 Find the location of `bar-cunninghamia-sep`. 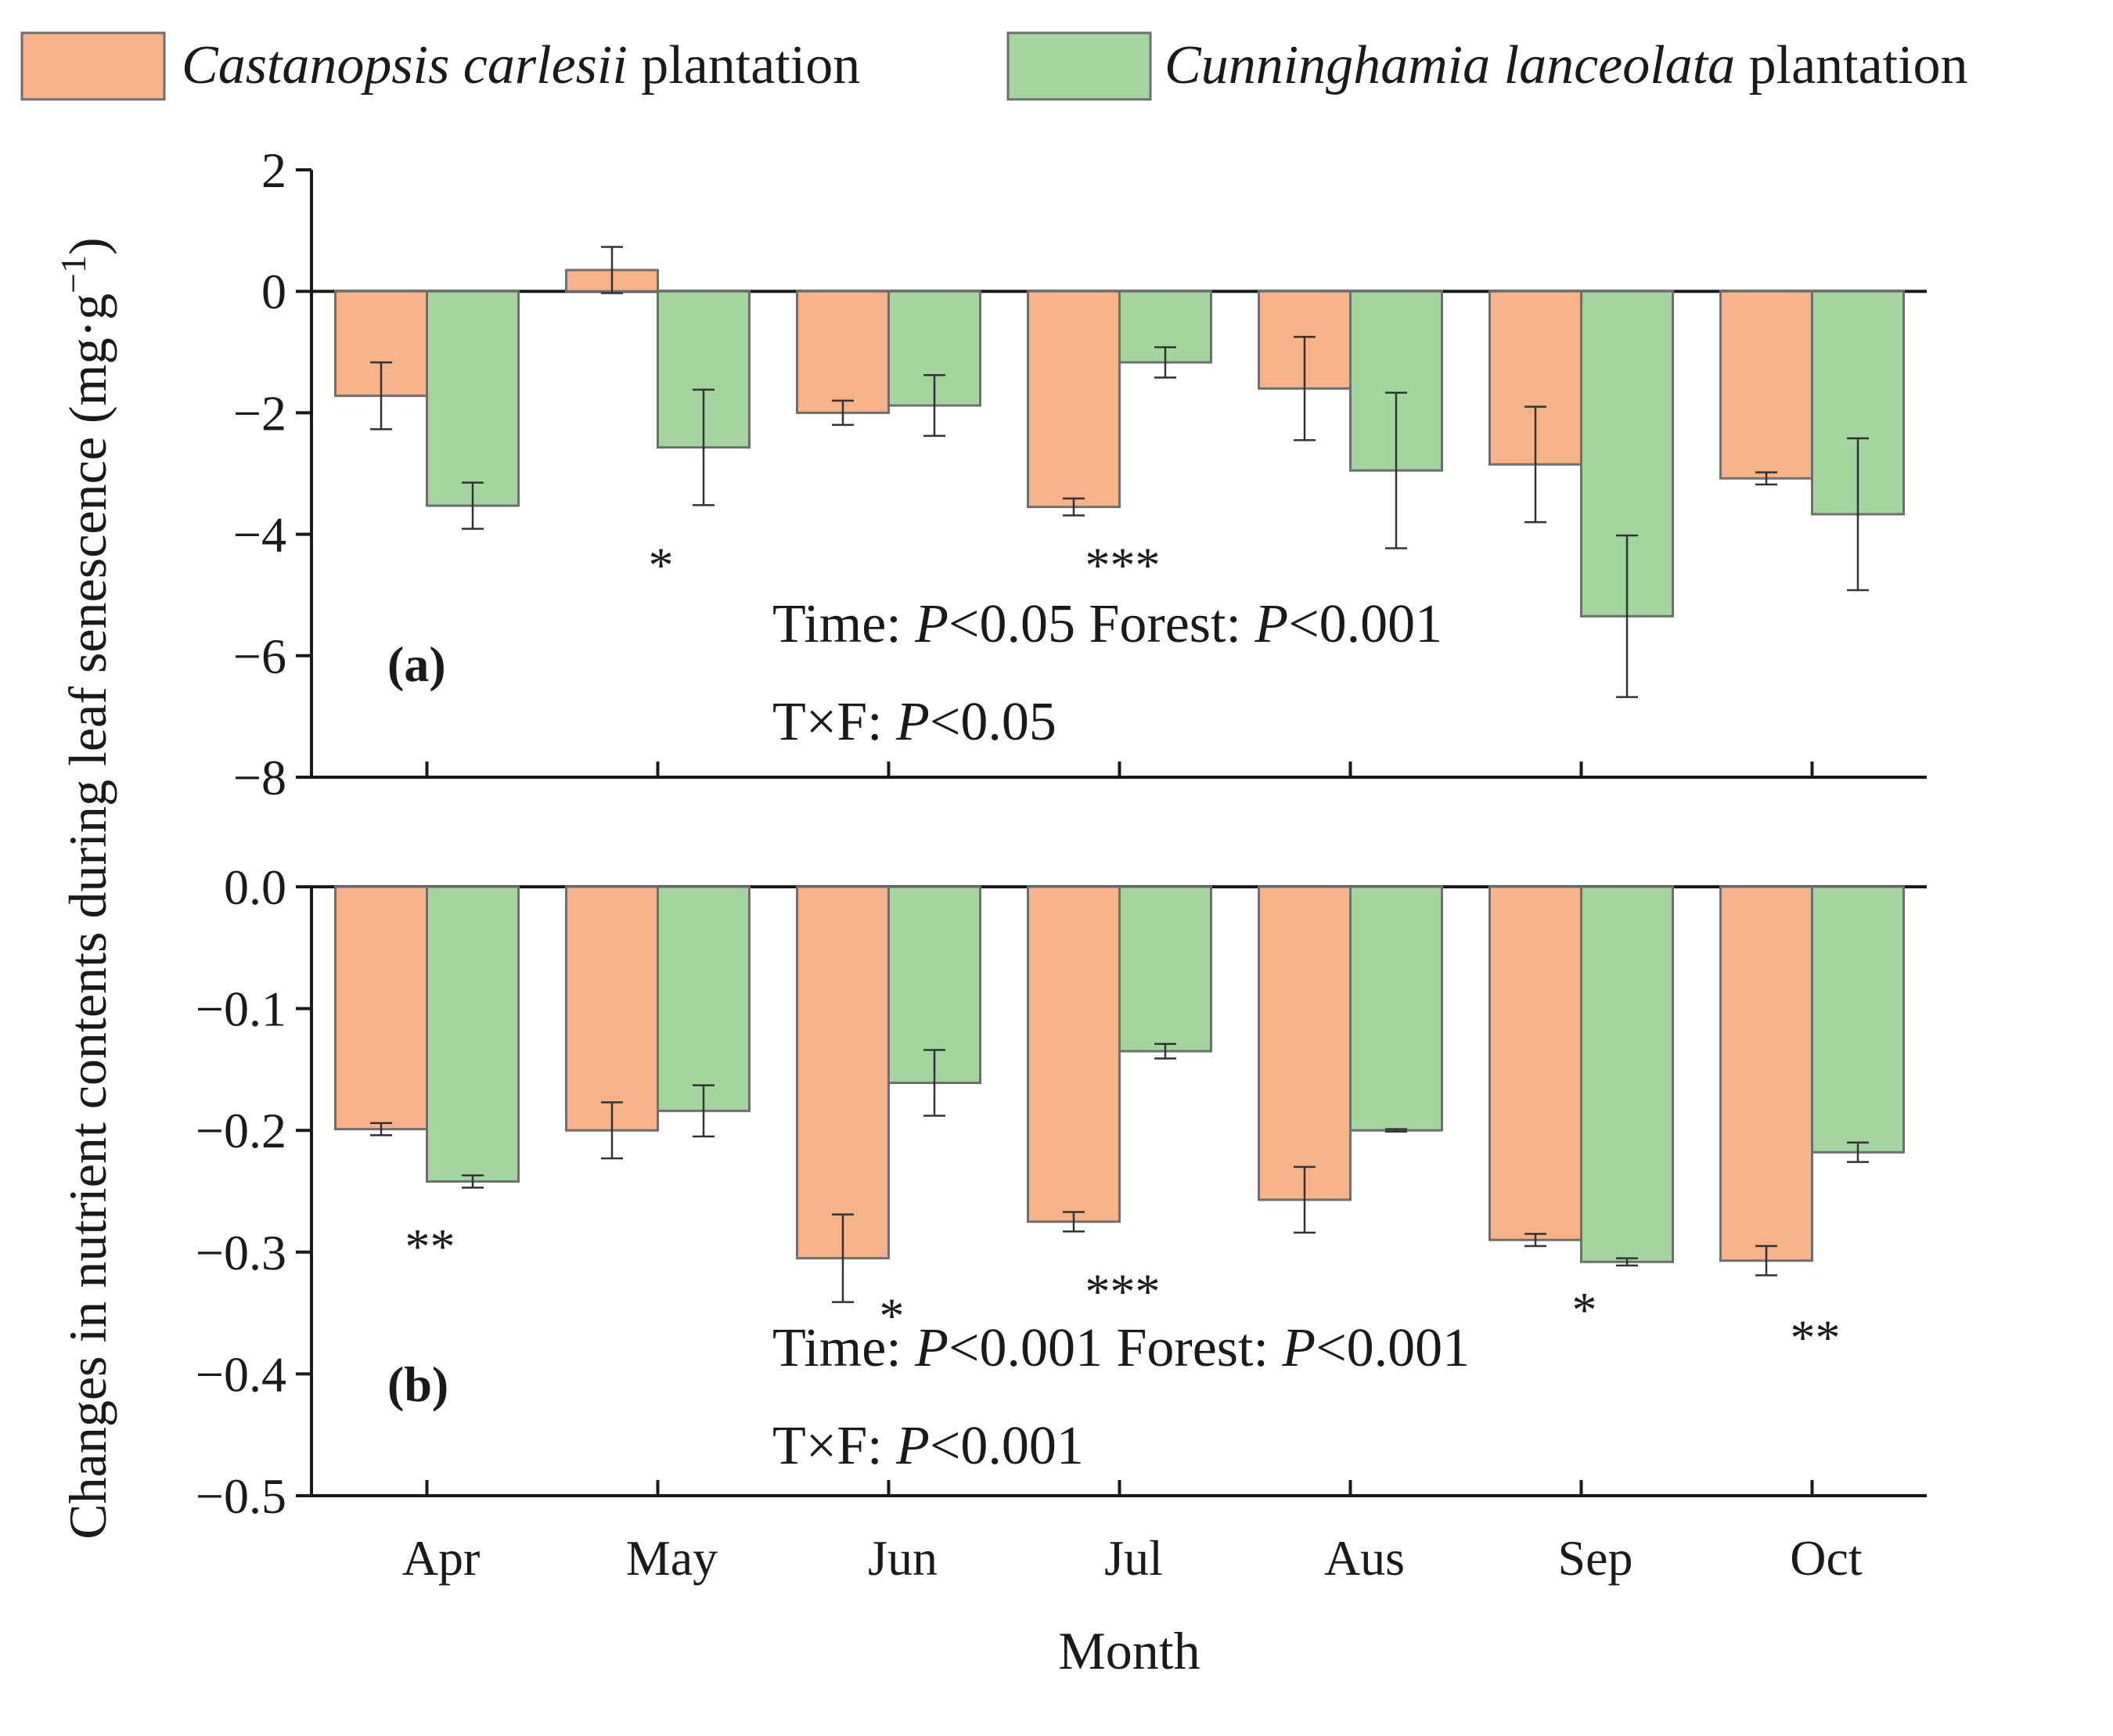

bar-cunninghamia-sep is located at coordinates (1627, 1074).